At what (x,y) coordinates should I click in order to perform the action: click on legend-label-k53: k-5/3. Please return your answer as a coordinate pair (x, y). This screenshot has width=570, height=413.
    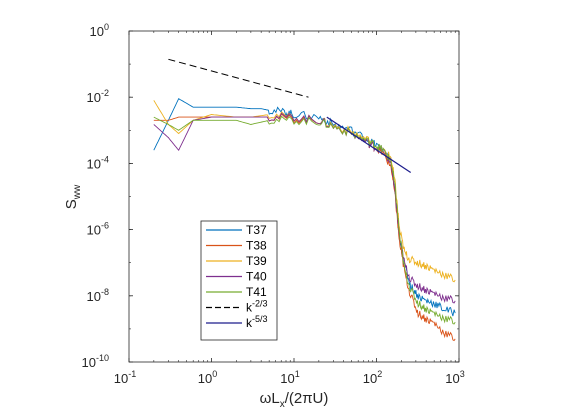
    Looking at the image, I should click on (257, 322).